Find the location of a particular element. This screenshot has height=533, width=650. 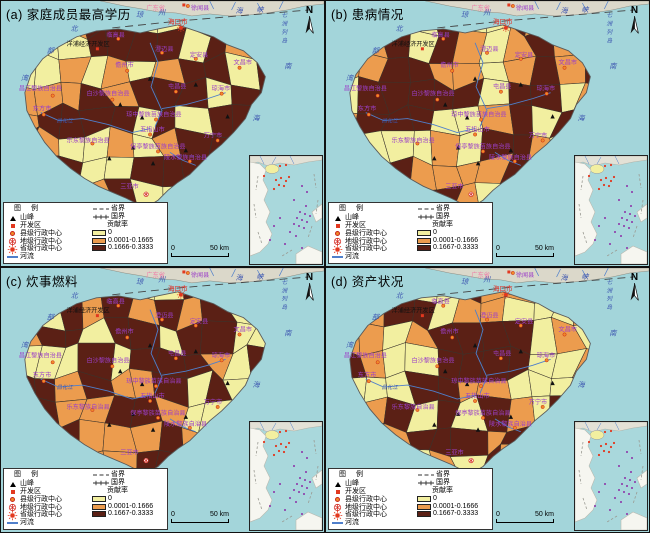

svg-text: 三亚市 is located at coordinates (454, 453).